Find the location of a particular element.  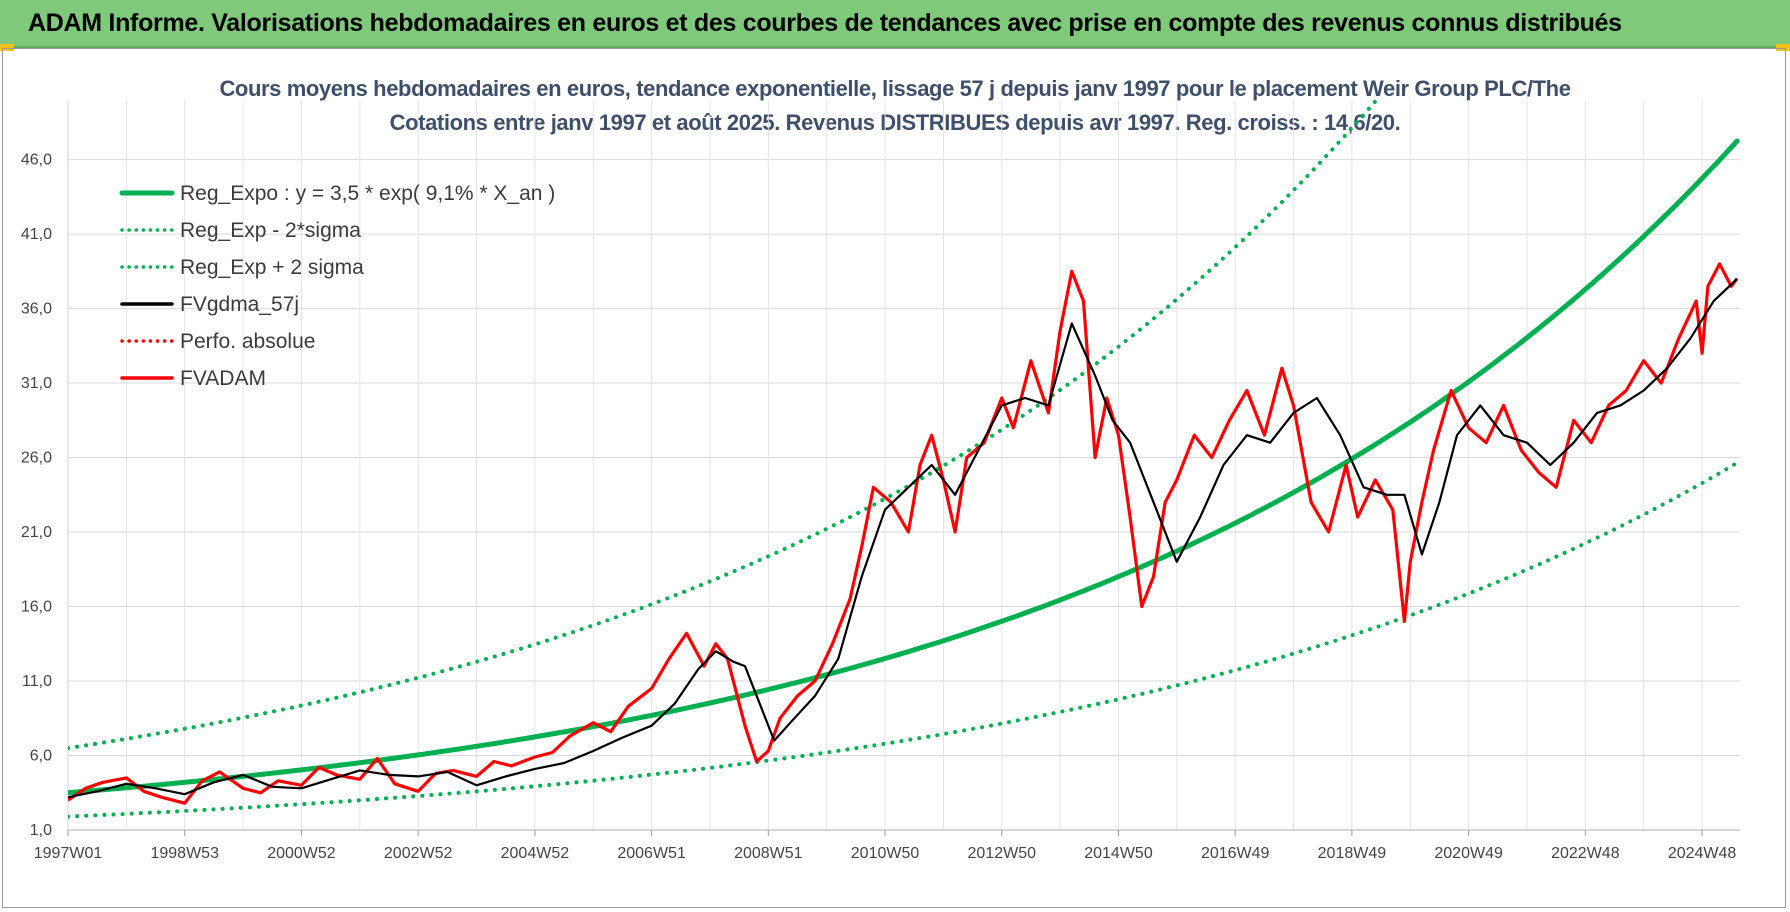

y-axis: 1,0 6,0 11,0 16,0 21,0 26,0 31,0 36,0 41,0 46,0 is located at coordinates (45, 469).